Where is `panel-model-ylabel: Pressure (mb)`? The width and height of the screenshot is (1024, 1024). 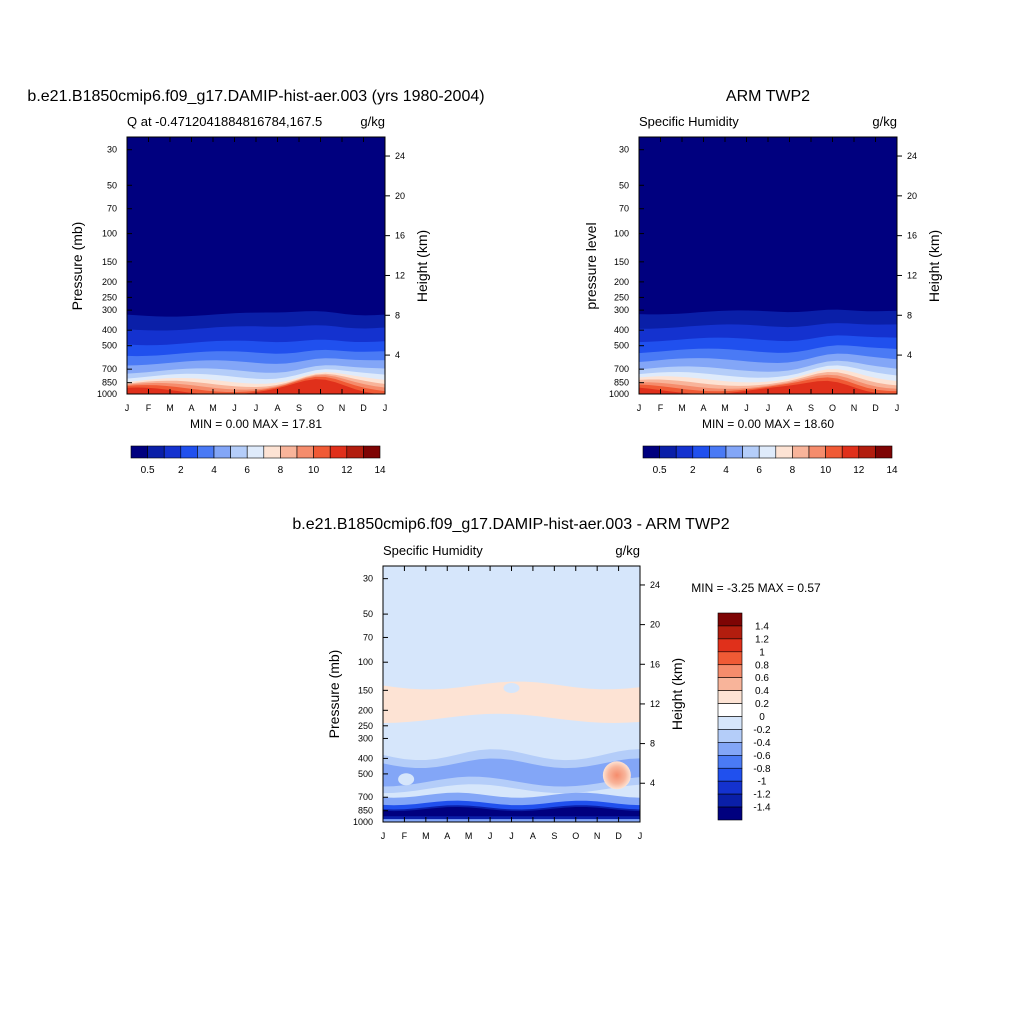
panel-model-ylabel: Pressure (mb) is located at coordinates (77, 266).